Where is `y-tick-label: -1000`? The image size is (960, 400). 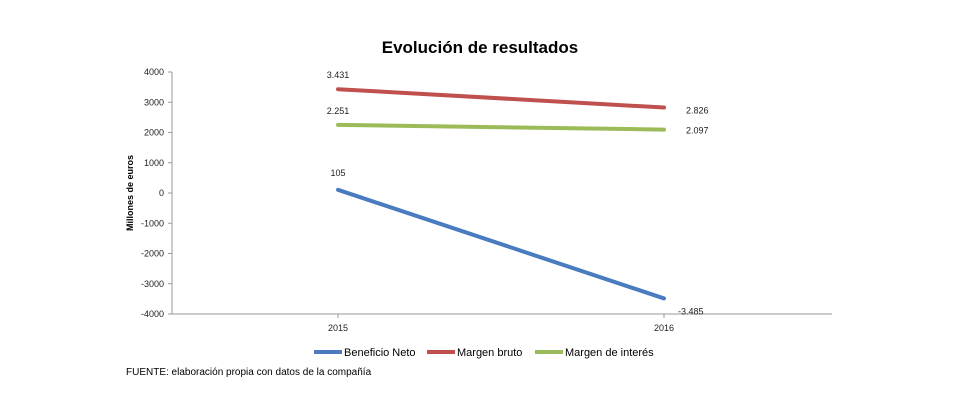
y-tick-label: -1000 is located at coordinates (152, 223).